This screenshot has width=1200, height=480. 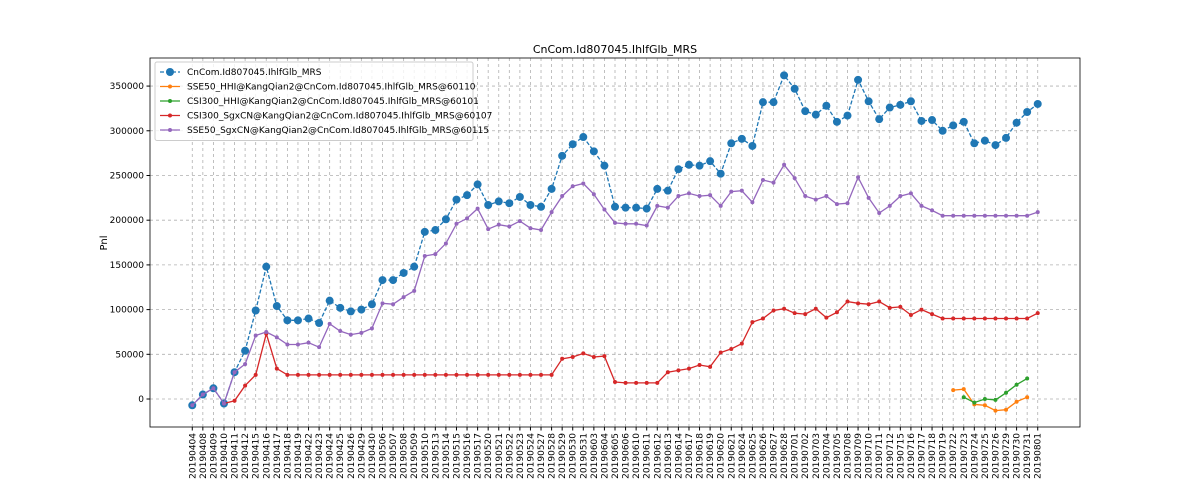 I want to click on x-tick-label: 20190604, so click(x=605, y=456).